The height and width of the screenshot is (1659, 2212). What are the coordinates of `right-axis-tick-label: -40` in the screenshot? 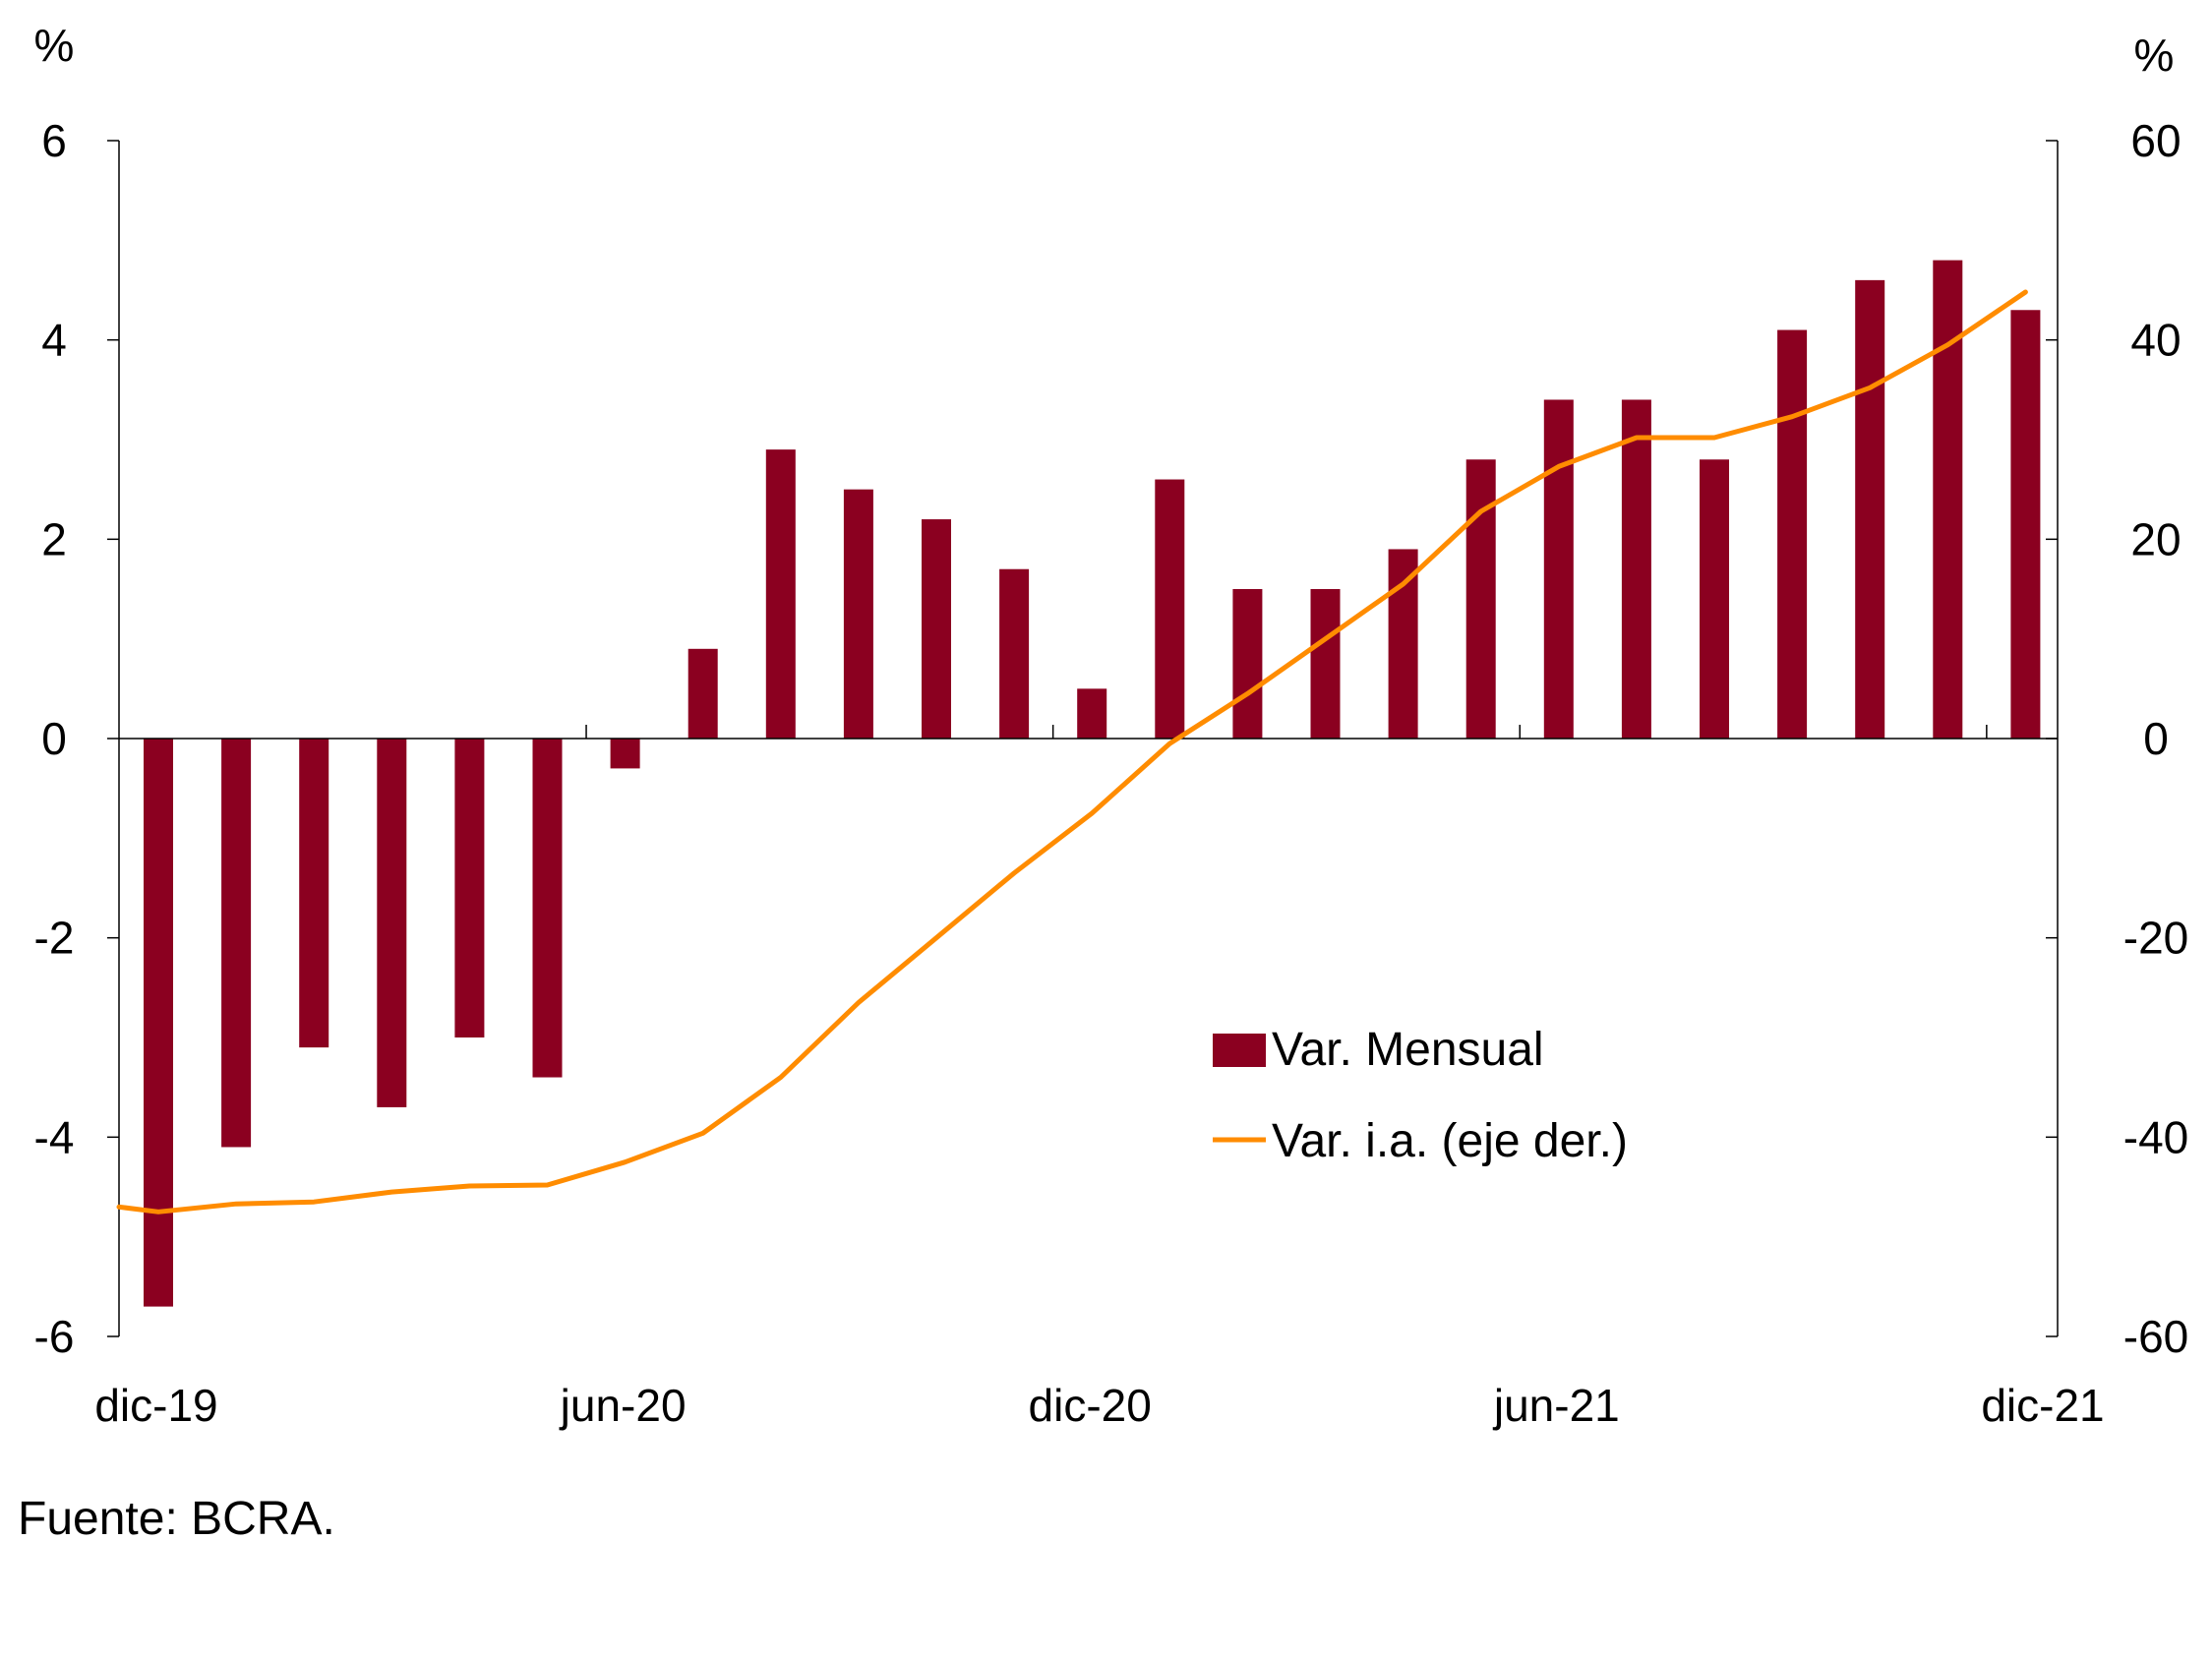 It's located at (2155, 1136).